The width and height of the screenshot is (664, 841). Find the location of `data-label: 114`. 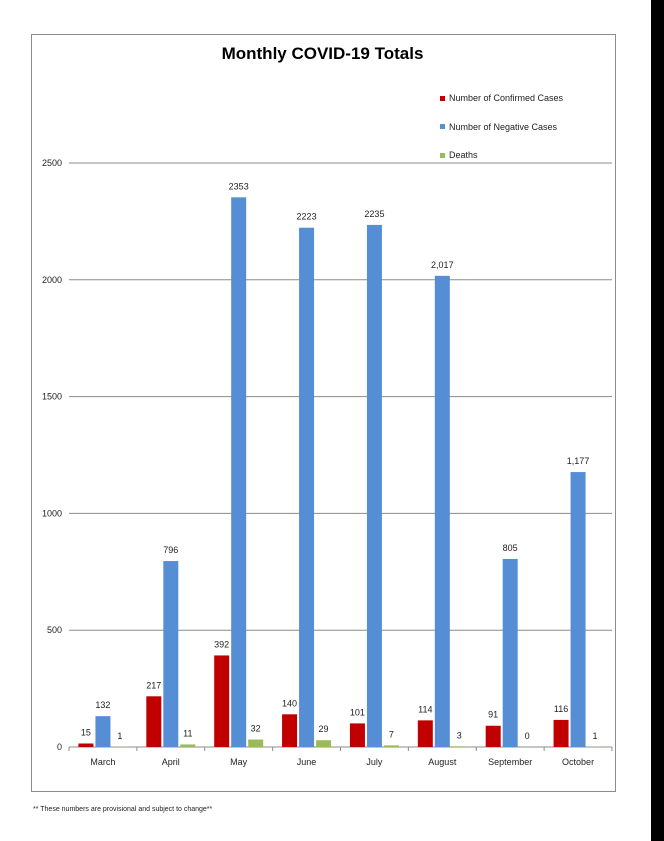

data-label: 114 is located at coordinates (425, 709).